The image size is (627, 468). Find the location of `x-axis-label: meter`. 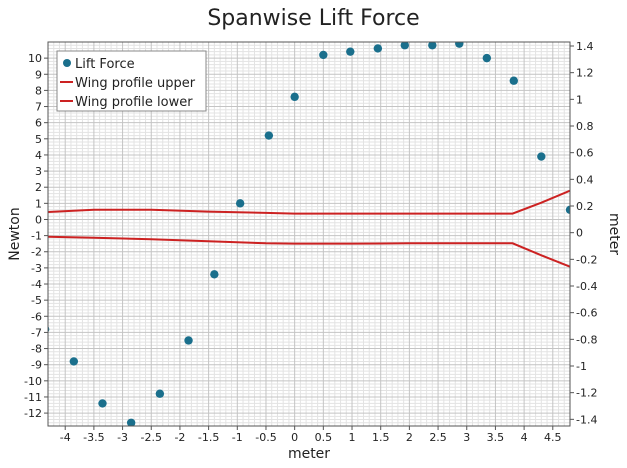

x-axis-label: meter is located at coordinates (309, 454).